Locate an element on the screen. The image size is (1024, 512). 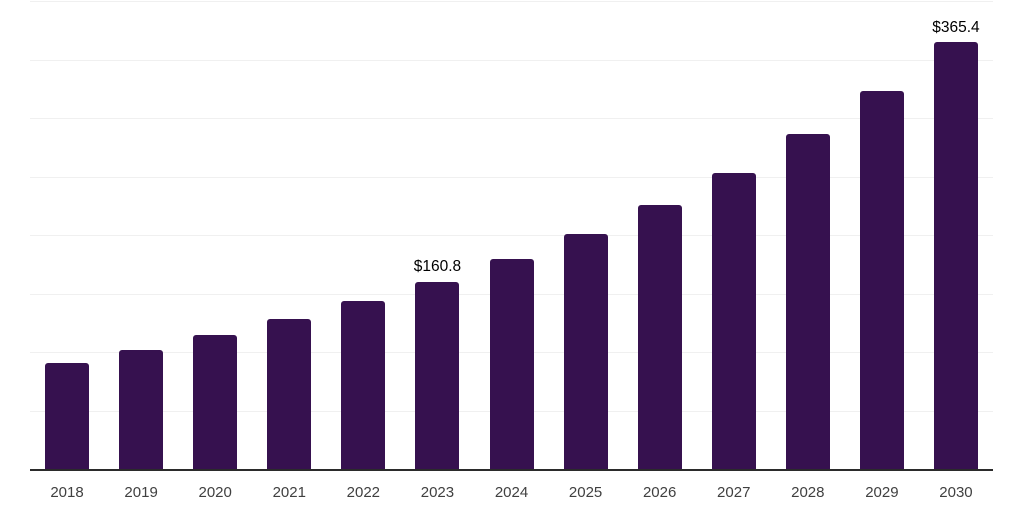
bar-value-label-2023: $160.8 is located at coordinates (437, 267).